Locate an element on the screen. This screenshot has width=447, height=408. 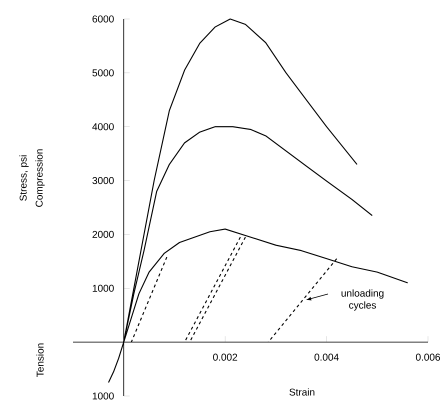
y-tick-label: 4000 is located at coordinates (103, 126).